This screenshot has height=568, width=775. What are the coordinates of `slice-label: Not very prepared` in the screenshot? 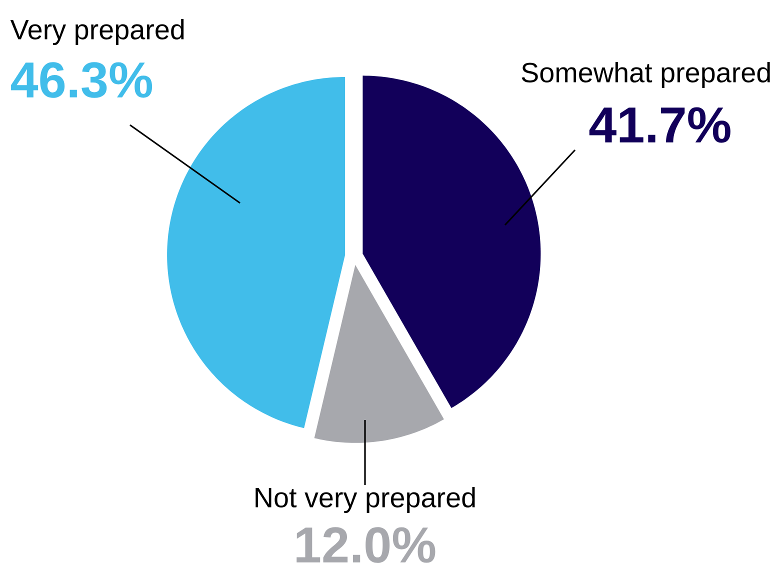 It's located at (365, 500).